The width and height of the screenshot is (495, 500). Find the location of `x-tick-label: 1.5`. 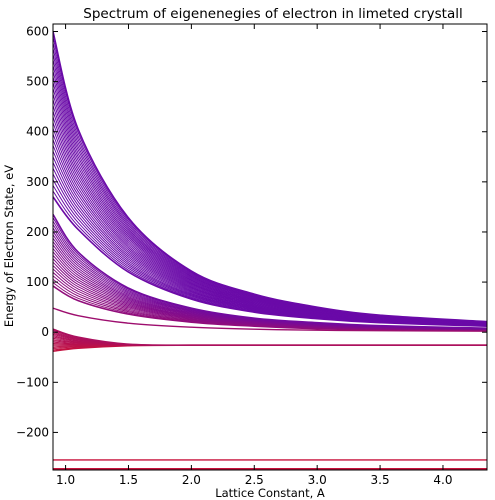

x-tick-label: 1.5 is located at coordinates (128, 480).